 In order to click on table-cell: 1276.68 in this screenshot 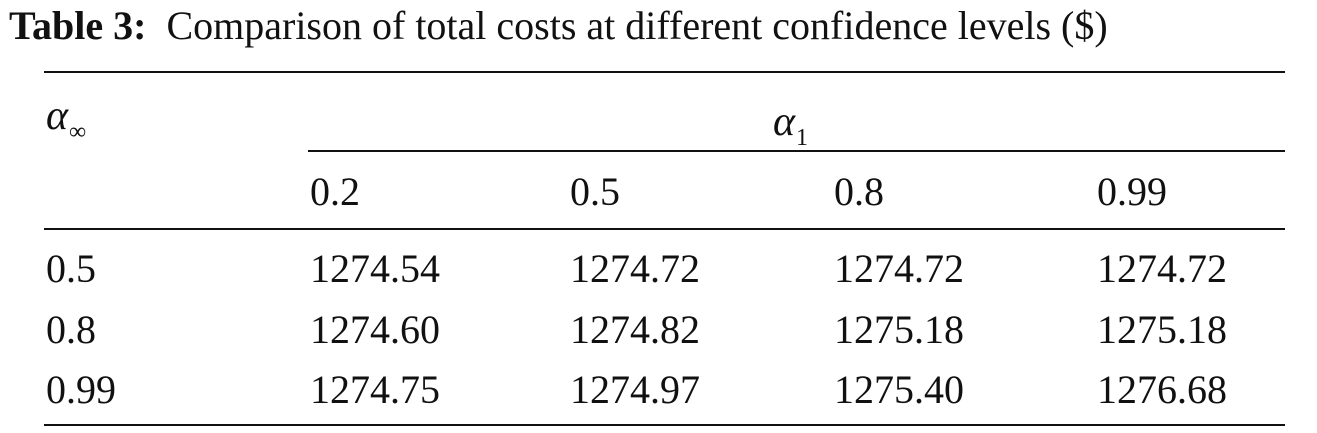, I will do `click(1162, 389)`.